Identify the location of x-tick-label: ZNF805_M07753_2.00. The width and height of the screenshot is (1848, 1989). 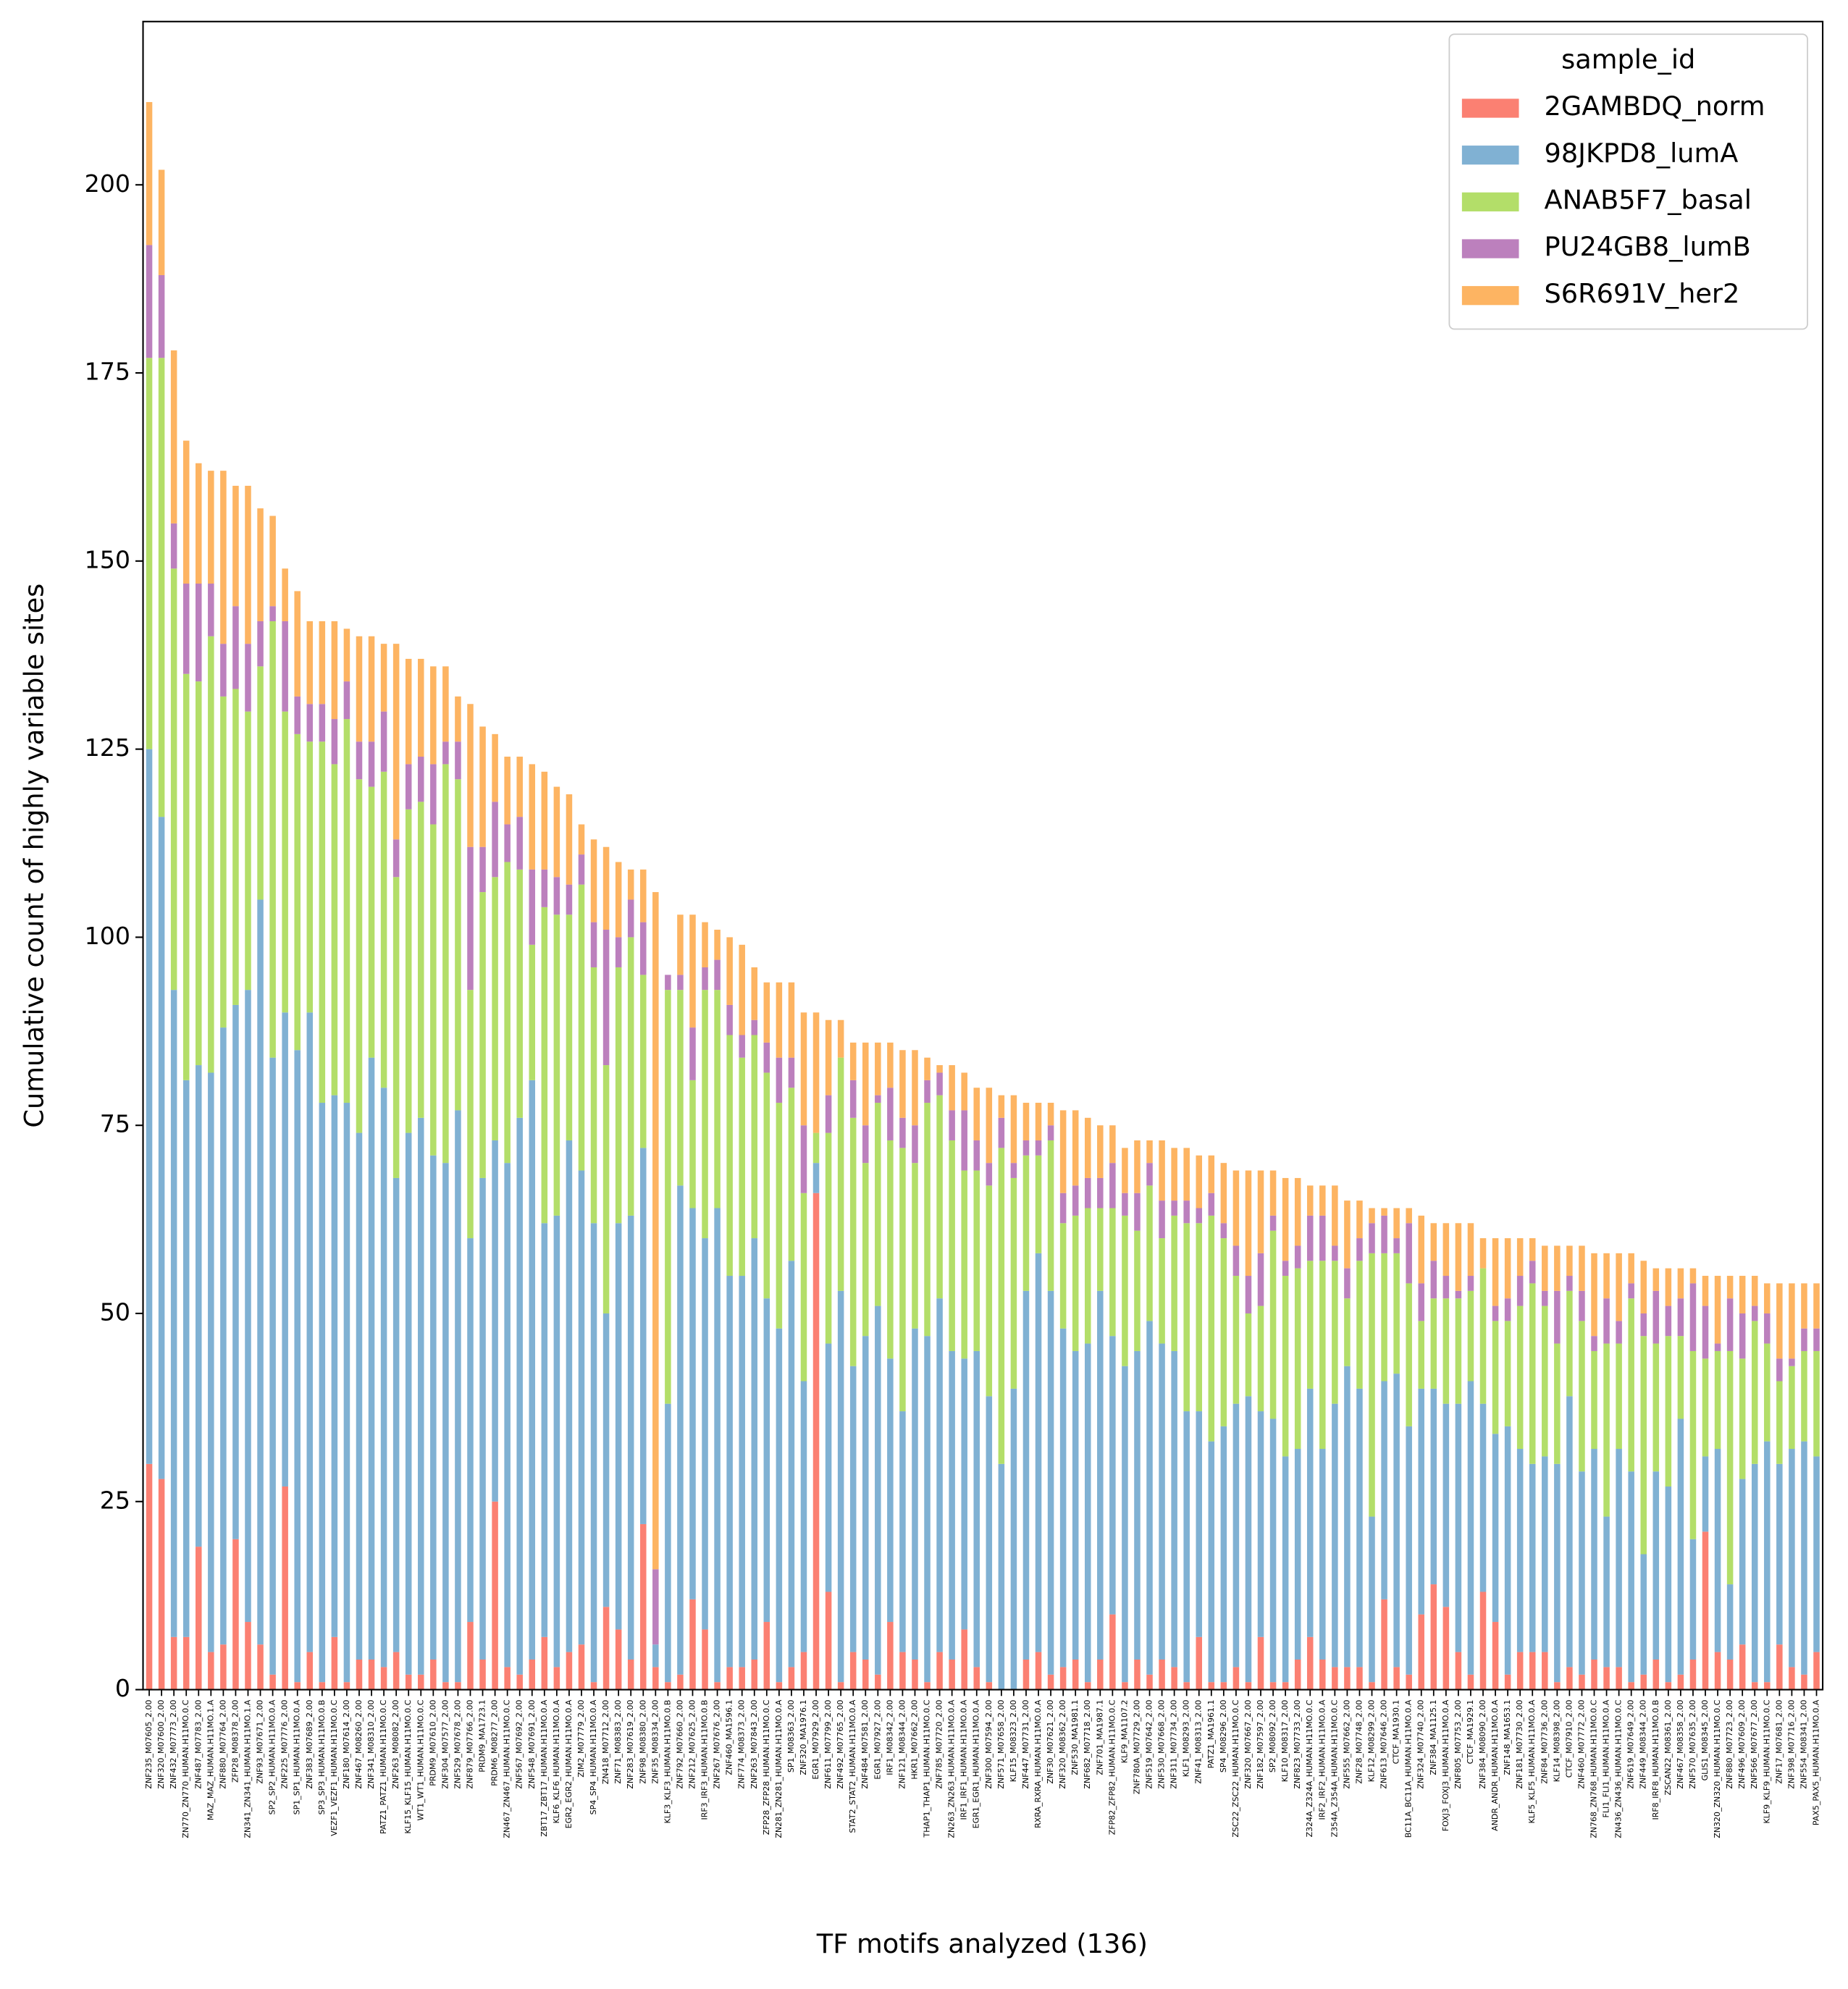
(1458, 1744).